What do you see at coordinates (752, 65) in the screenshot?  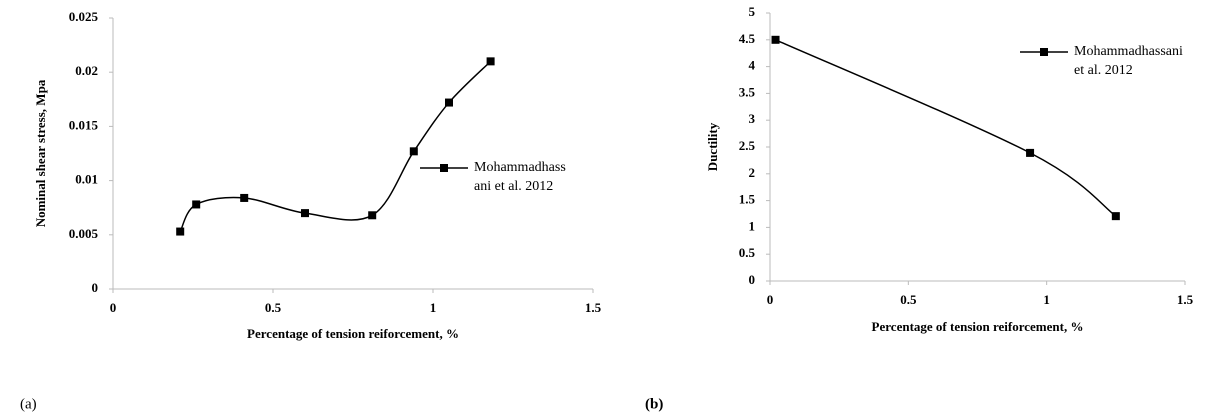 I see `y-tick-label: 4` at bounding box center [752, 65].